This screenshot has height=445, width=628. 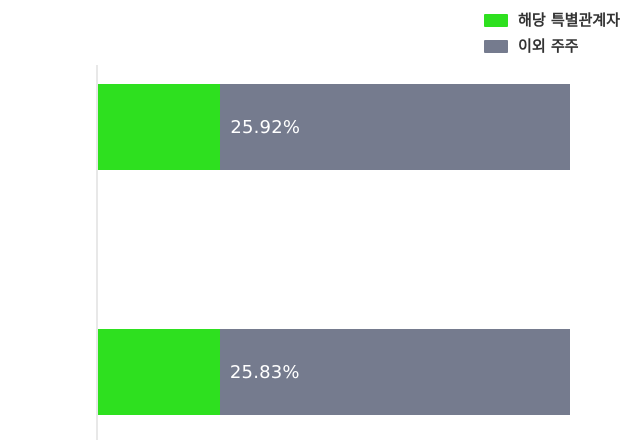 What do you see at coordinates (264, 372) in the screenshot?
I see `bar-value-label-1: 25.83%` at bounding box center [264, 372].